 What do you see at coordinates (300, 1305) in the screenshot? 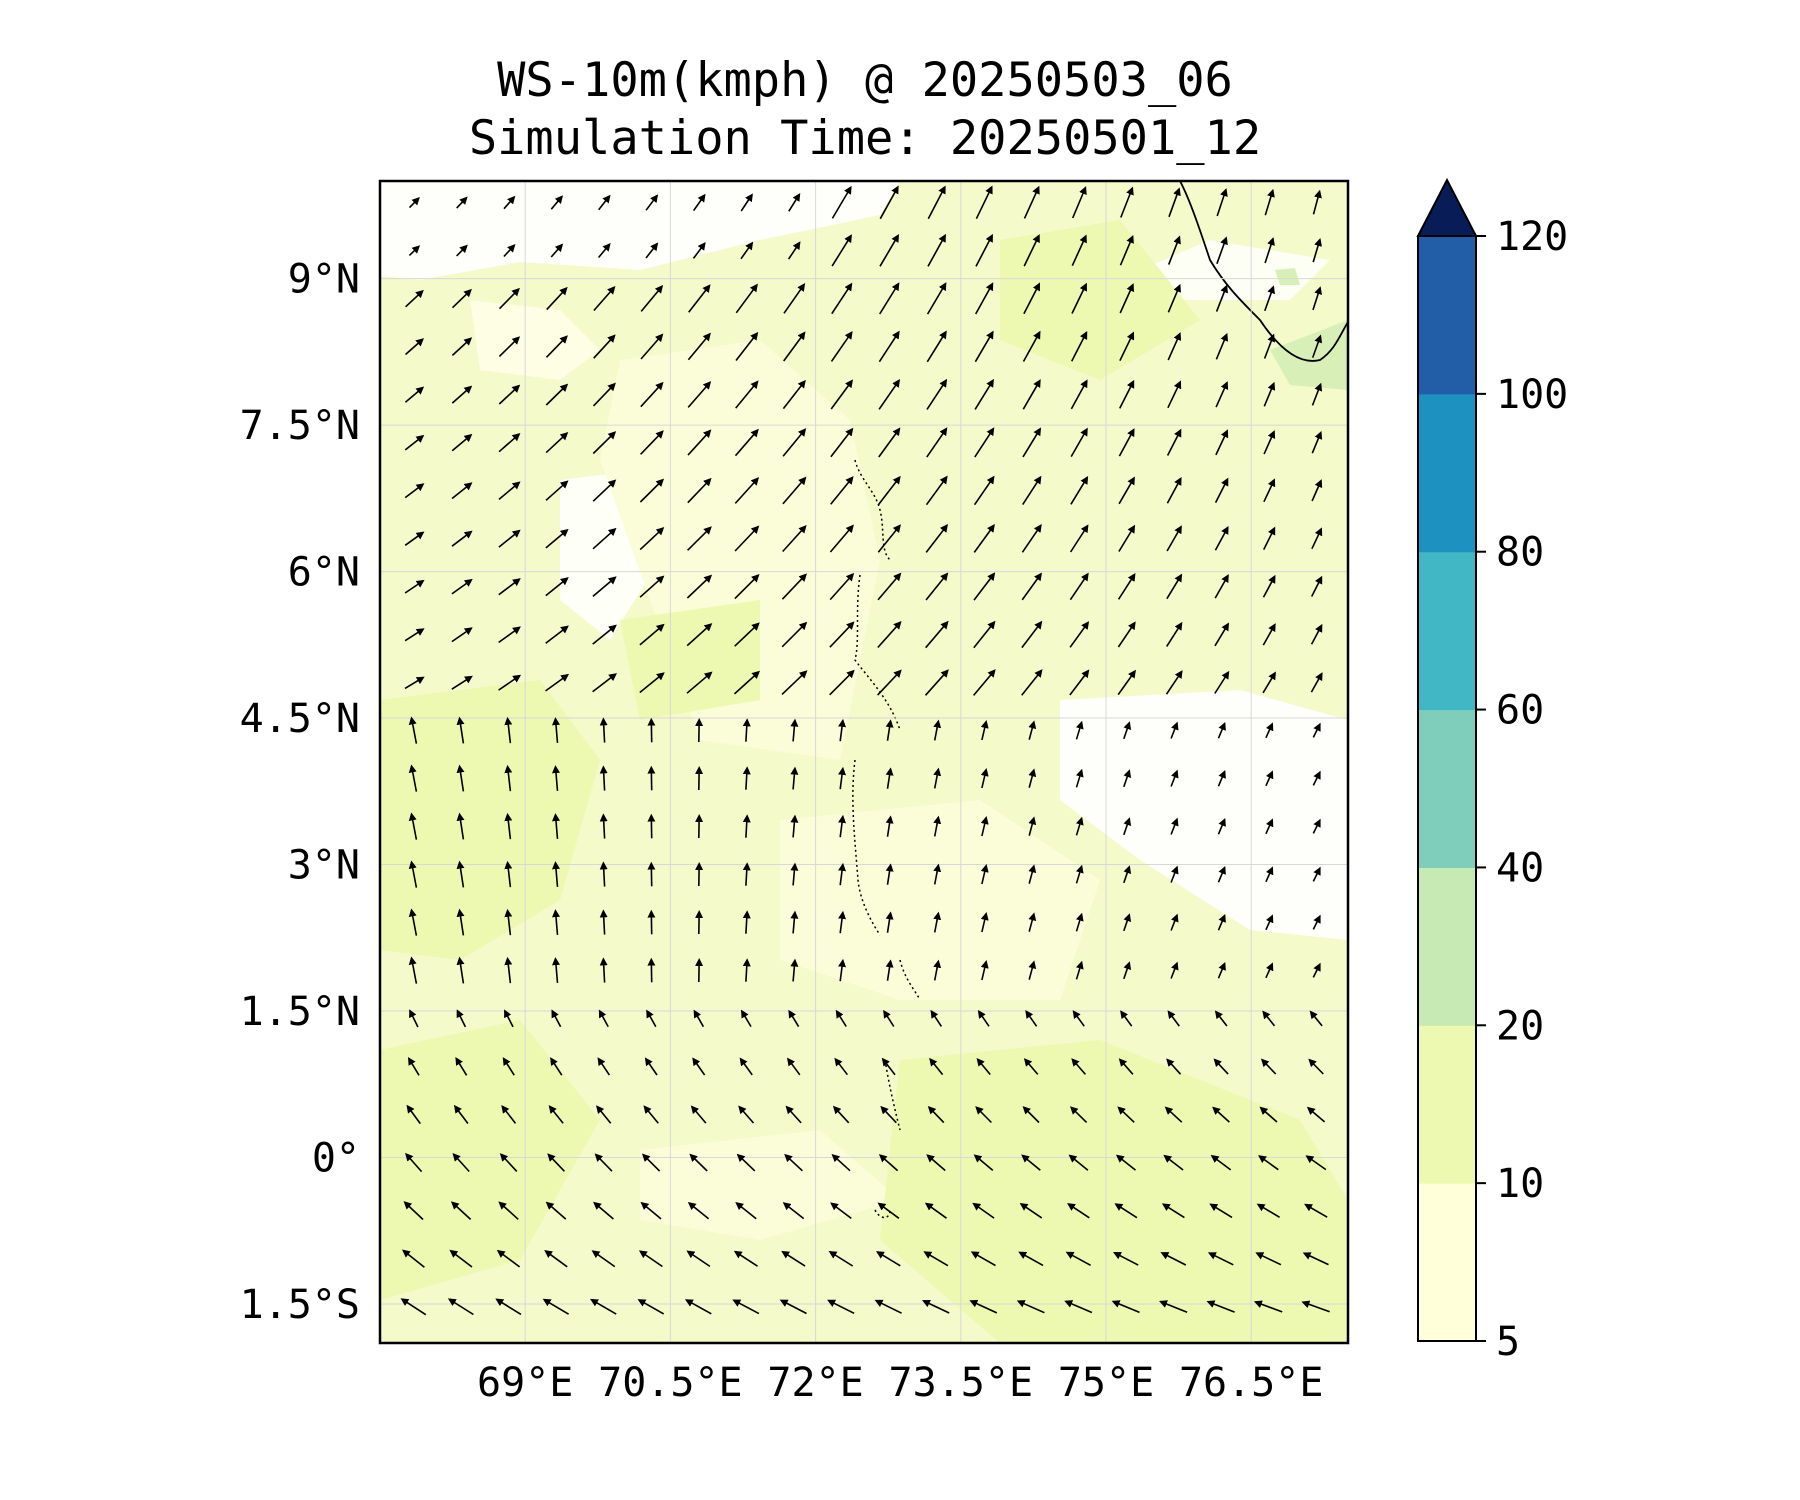
I see `lat-tick-label: 1.5°S` at bounding box center [300, 1305].